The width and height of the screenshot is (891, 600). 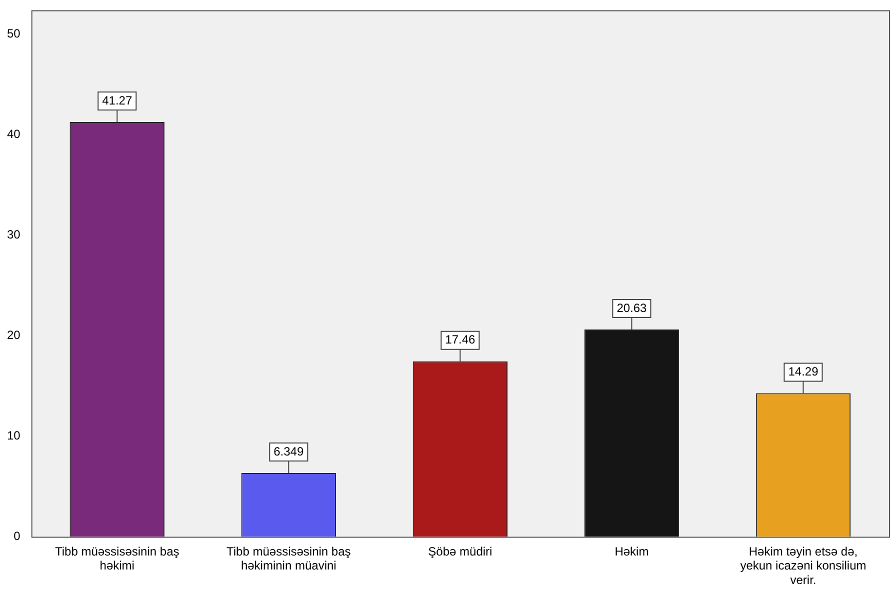 What do you see at coordinates (631, 551) in the screenshot?
I see `x-tick-label: Həkim` at bounding box center [631, 551].